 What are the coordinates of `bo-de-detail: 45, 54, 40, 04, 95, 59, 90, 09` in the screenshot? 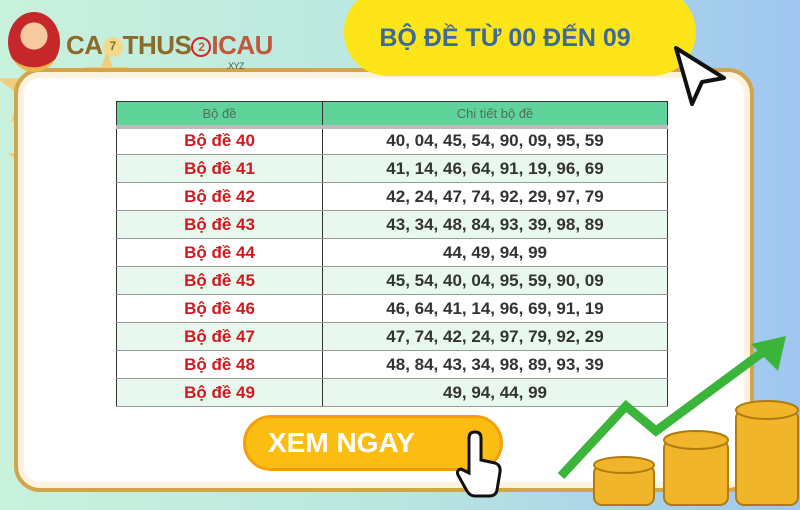 It's located at (495, 280).